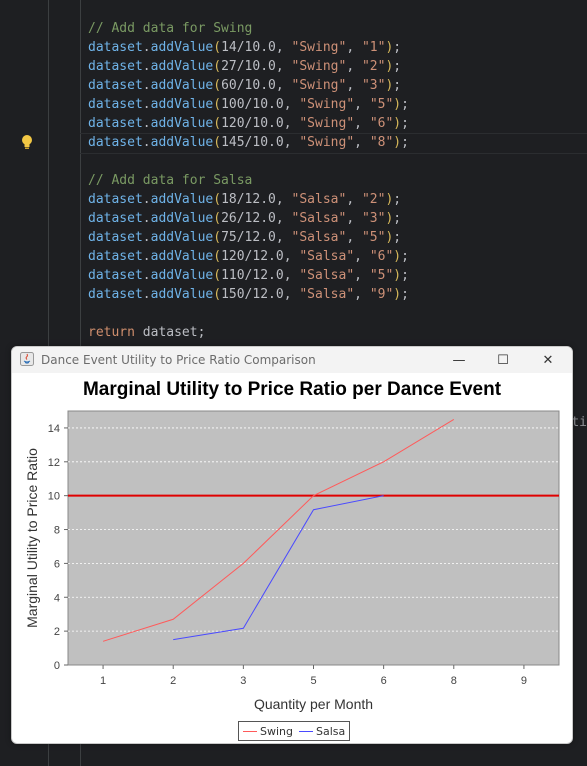  Describe the element at coordinates (57, 531) in the screenshot. I see `y-tick-label: 8` at that location.